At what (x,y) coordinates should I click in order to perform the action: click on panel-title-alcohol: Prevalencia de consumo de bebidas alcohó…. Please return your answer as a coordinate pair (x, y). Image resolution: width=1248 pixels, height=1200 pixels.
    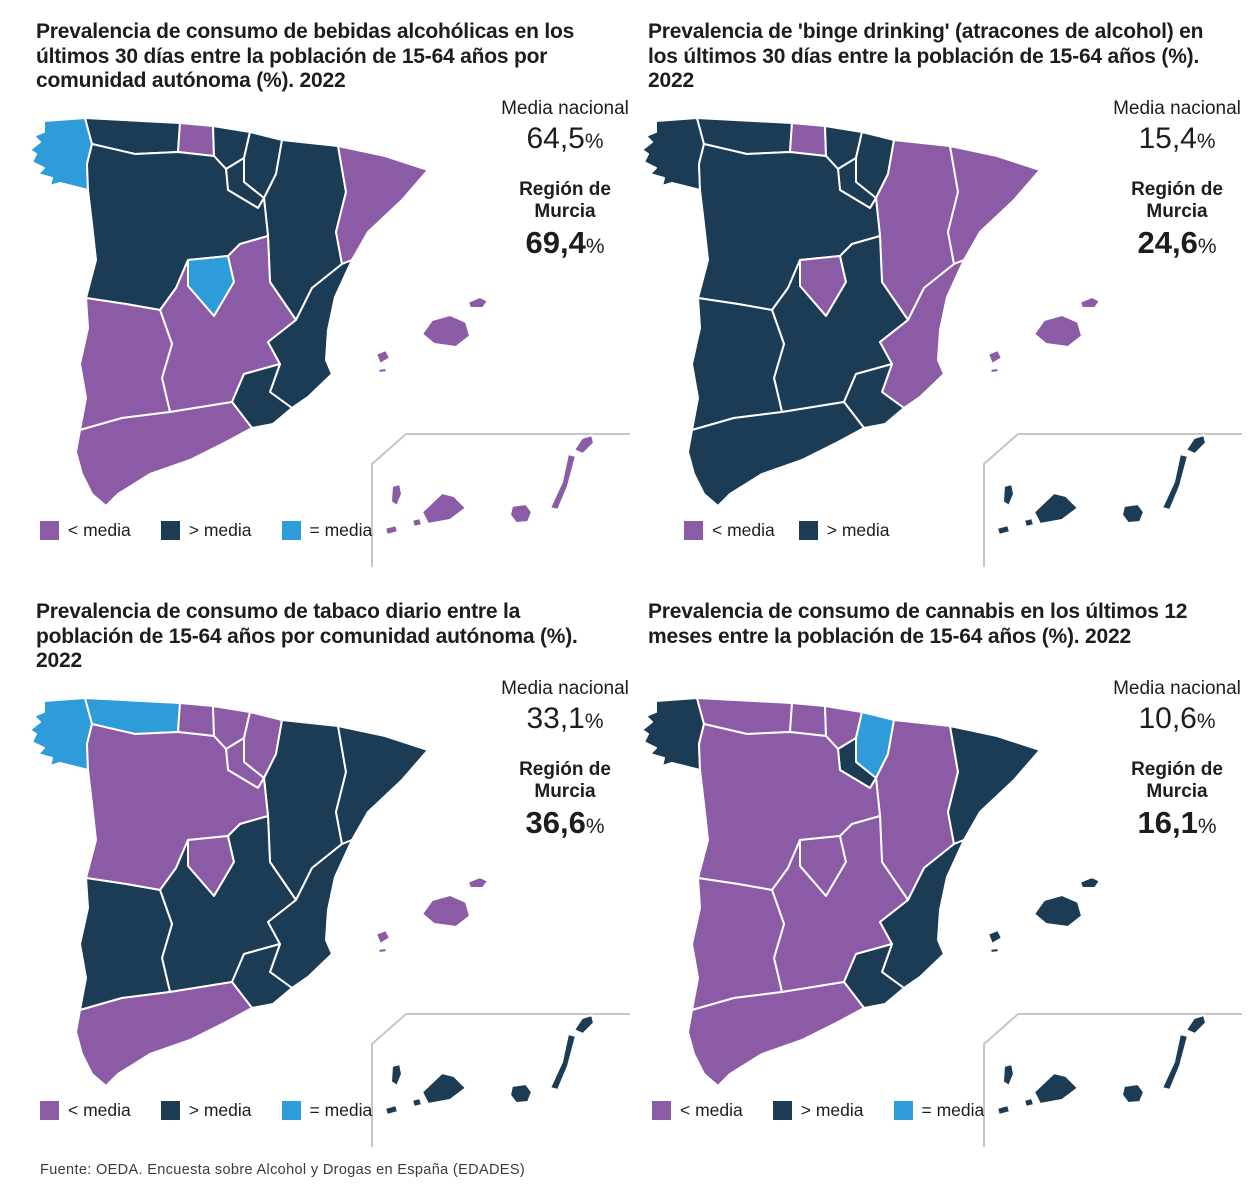
    Looking at the image, I should click on (305, 56).